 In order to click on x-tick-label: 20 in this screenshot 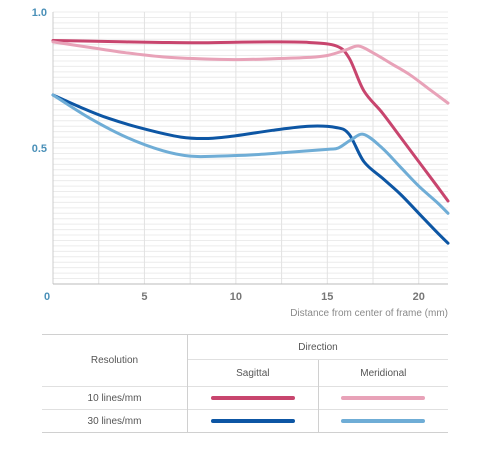, I will do `click(419, 297)`.